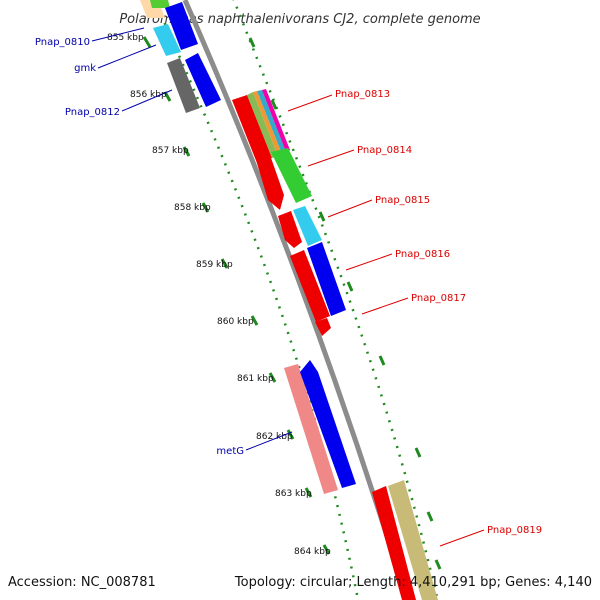 The image size is (600, 600). I want to click on gene-pnap-0813-stripe-magenta, so click(276, 120).